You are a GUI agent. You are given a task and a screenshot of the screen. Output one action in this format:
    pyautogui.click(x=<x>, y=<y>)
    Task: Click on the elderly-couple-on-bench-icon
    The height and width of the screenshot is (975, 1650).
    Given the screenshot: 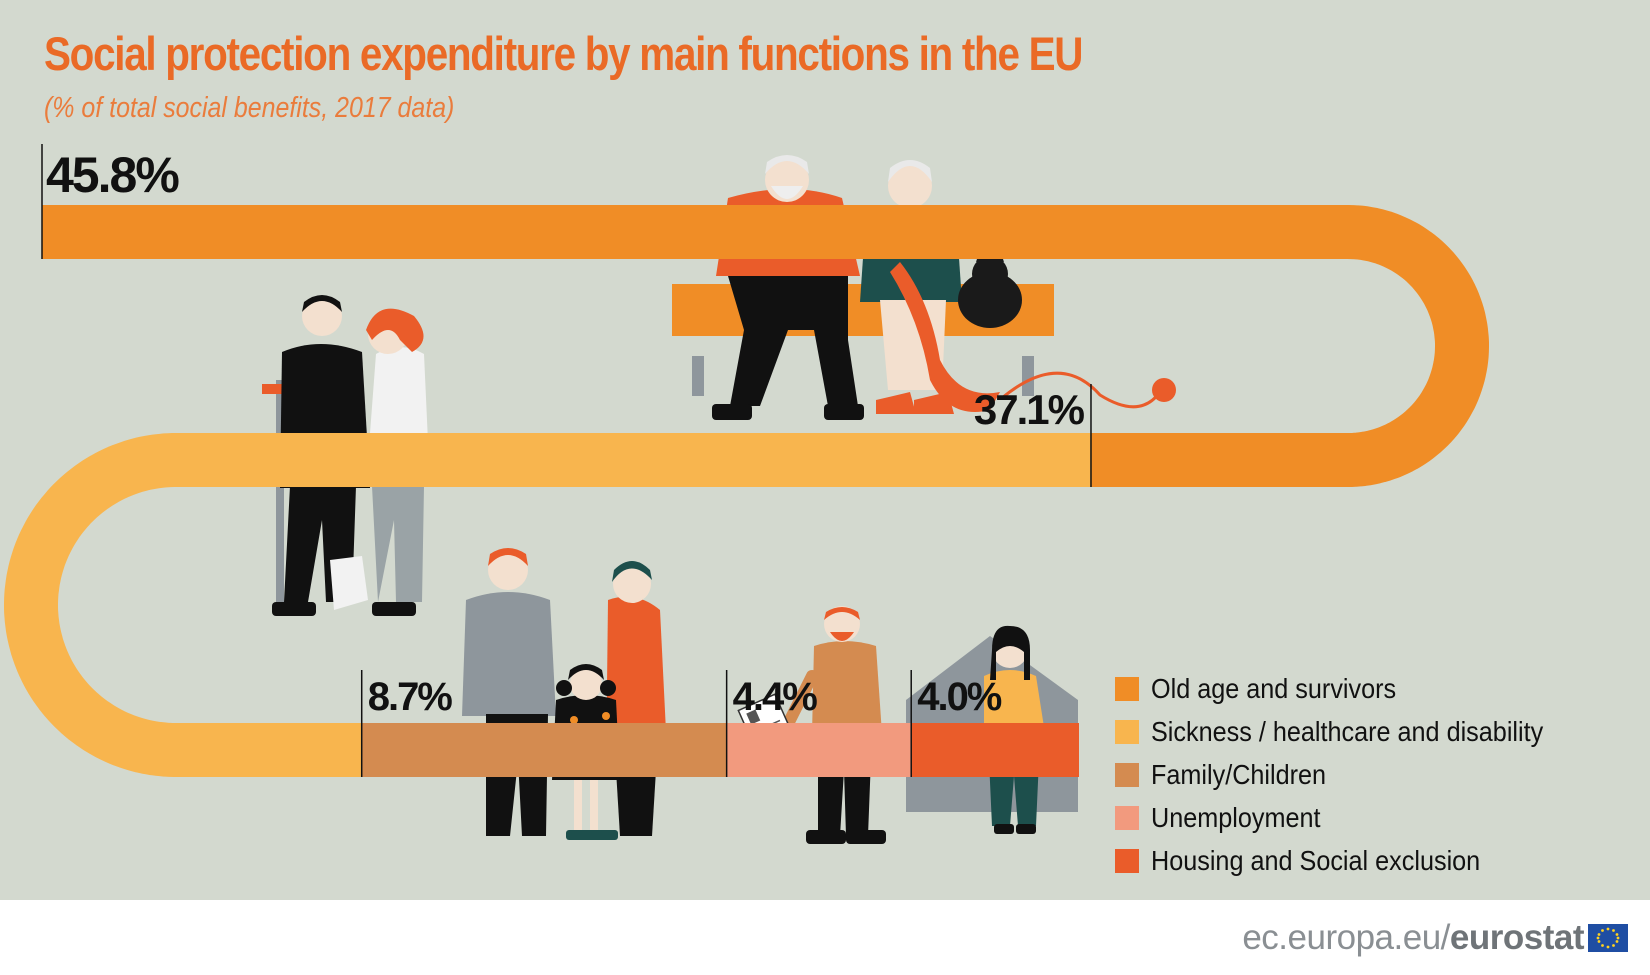 What is the action you would take?
    pyautogui.click(x=924, y=287)
    